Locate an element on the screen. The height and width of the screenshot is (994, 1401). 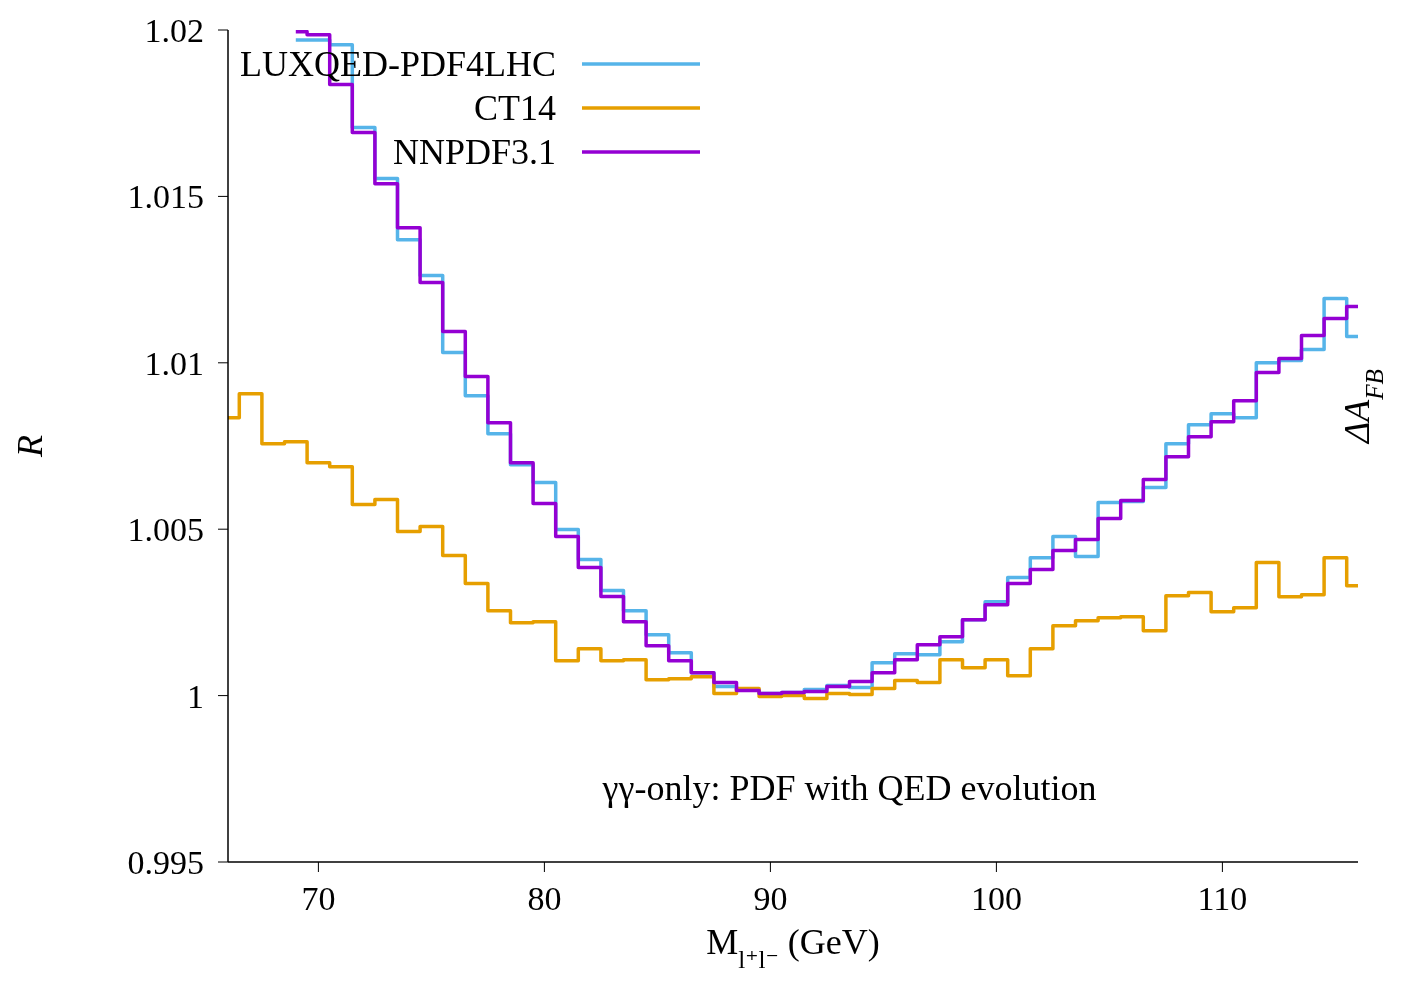
x-tick-label: 70 is located at coordinates (318, 899).